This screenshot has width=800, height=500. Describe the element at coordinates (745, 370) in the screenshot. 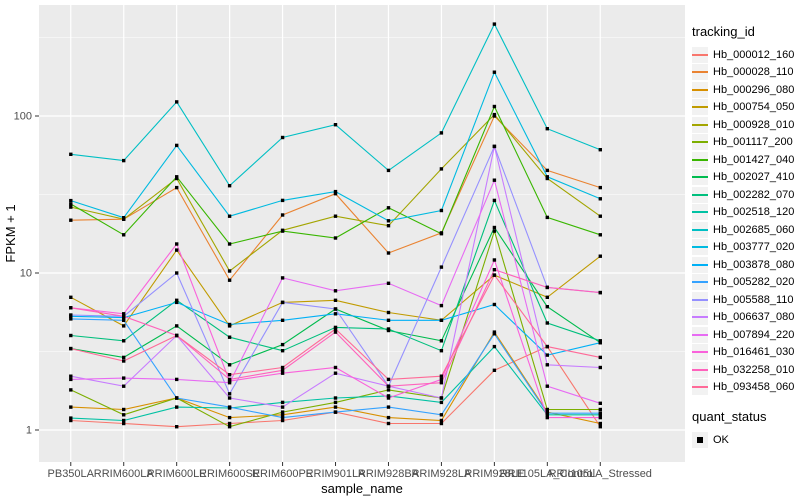

I see `legend-item-Hb_032258_010: Hb_032258_010` at that location.